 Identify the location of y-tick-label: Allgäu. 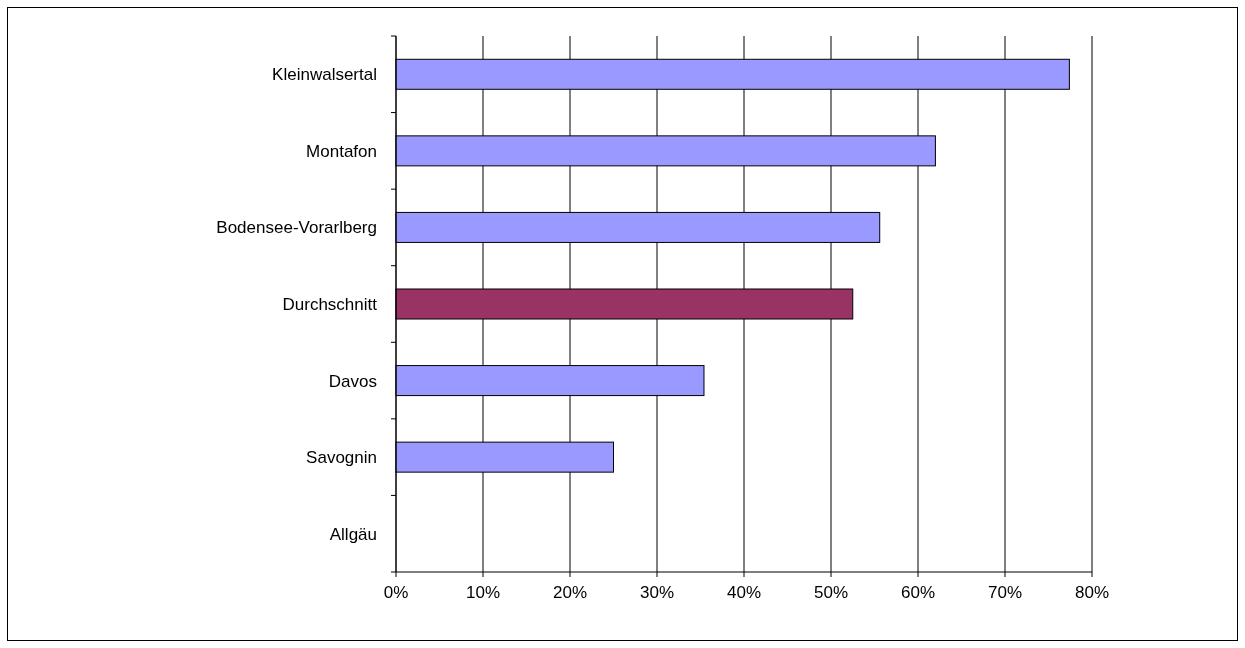
(353, 534).